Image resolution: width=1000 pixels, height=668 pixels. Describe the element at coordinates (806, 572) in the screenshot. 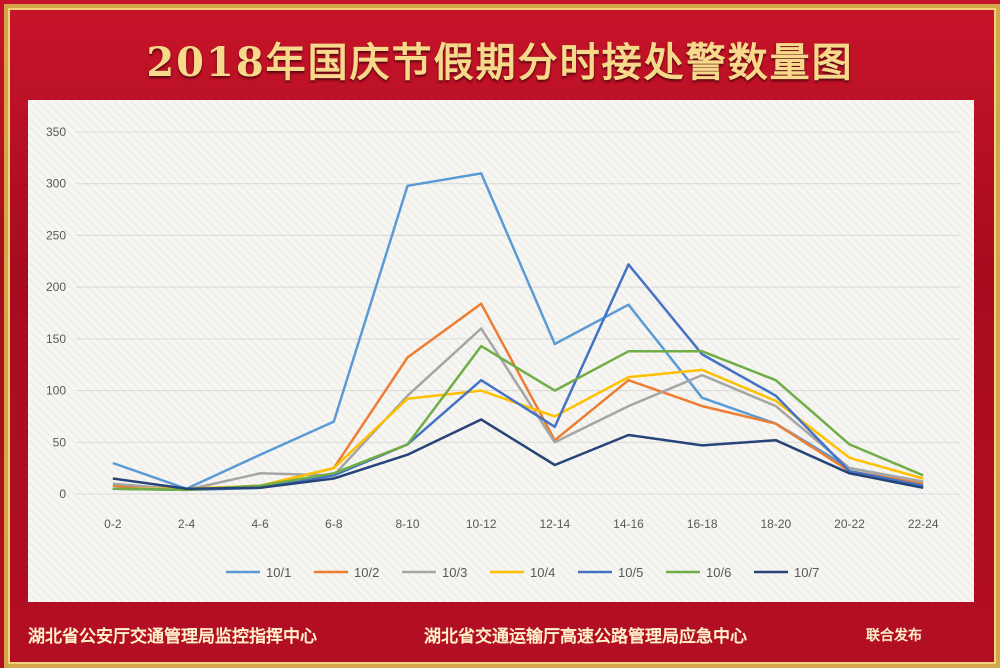

I see `legend-label: 10/7` at that location.